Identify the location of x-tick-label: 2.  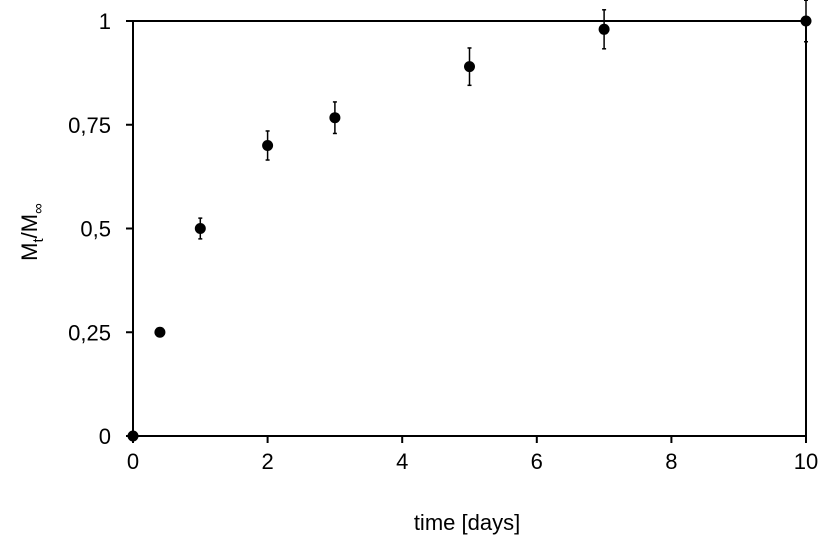
(267, 461).